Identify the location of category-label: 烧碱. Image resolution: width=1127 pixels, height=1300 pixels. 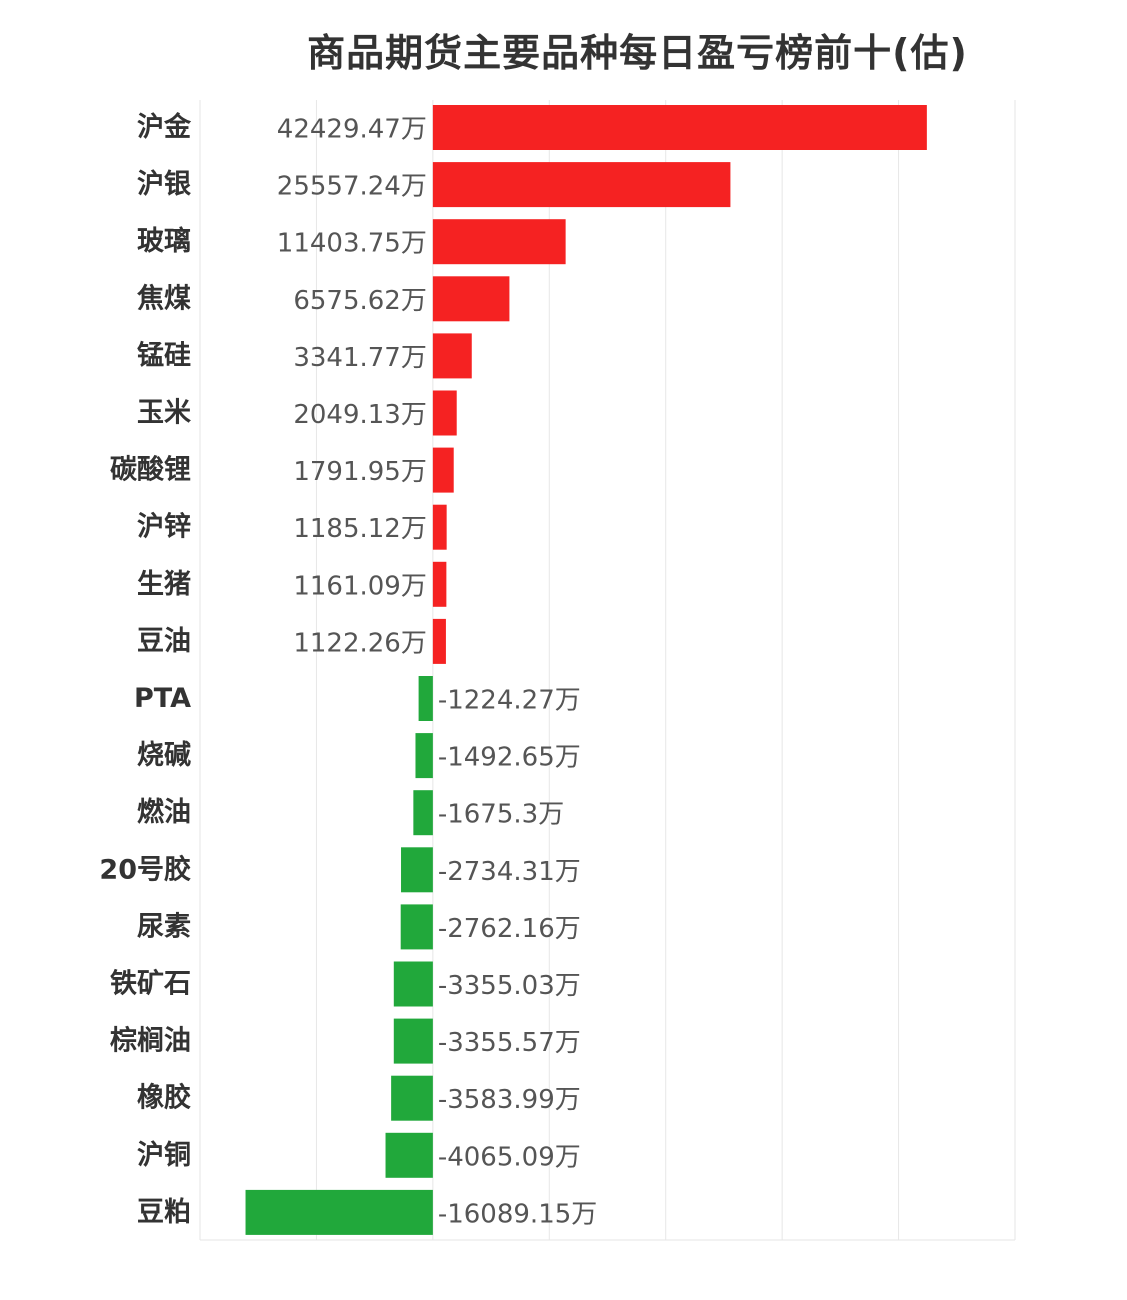
(164, 755).